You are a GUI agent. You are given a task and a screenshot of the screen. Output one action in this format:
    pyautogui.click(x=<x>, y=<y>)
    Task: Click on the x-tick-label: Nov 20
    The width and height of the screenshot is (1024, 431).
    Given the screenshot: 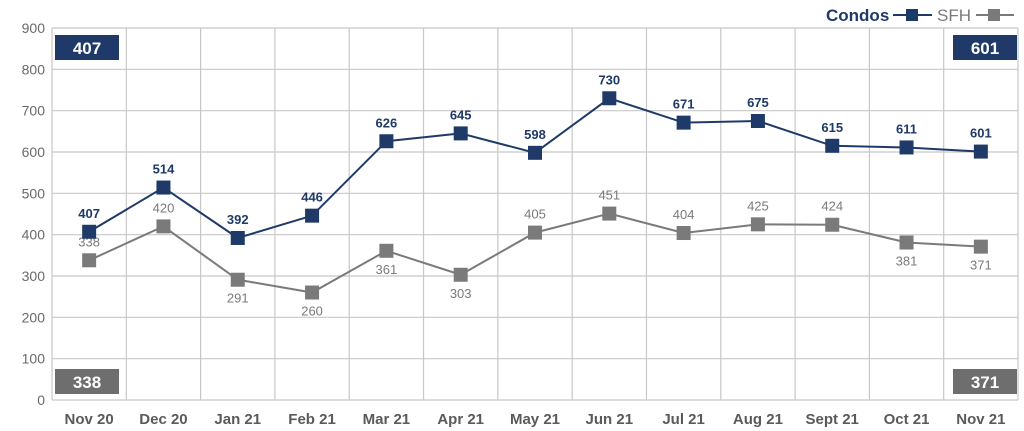 What is the action you would take?
    pyautogui.click(x=89, y=419)
    